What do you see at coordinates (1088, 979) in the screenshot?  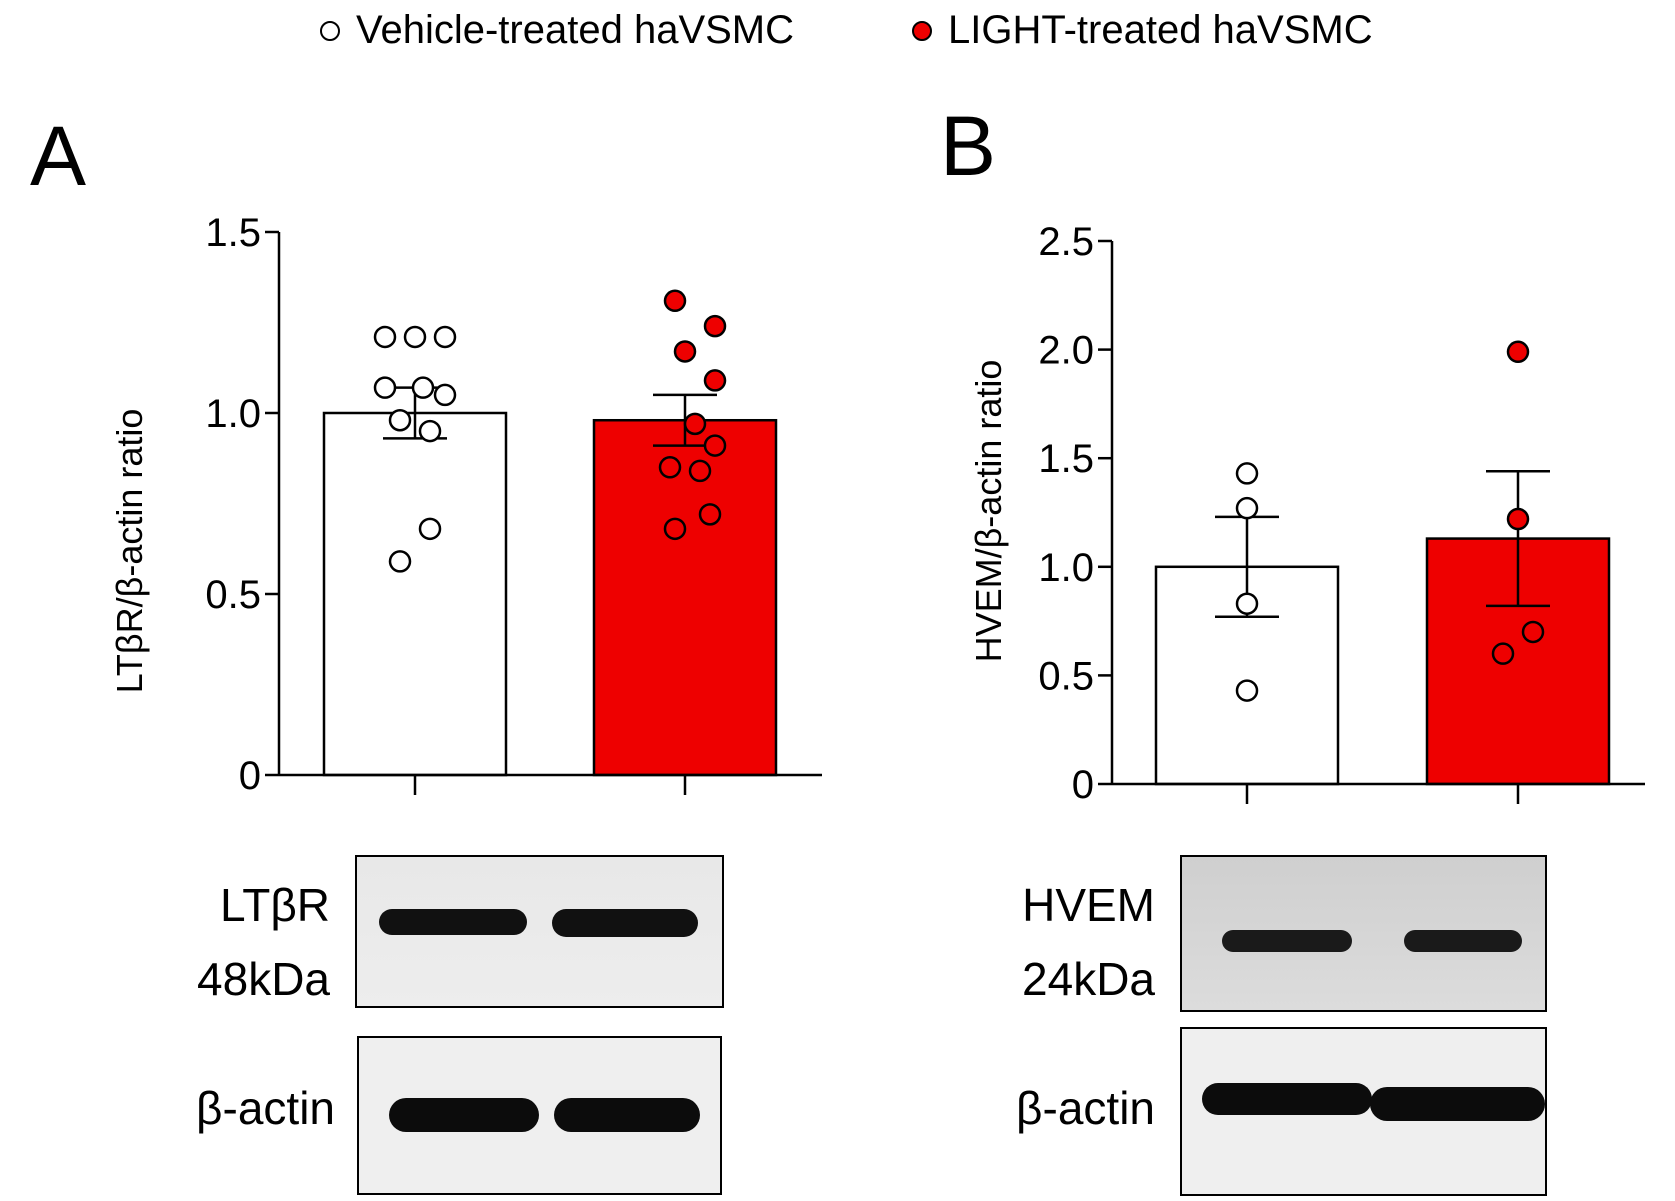 I see `panel-b-blot-size: 24kDa` at bounding box center [1088, 979].